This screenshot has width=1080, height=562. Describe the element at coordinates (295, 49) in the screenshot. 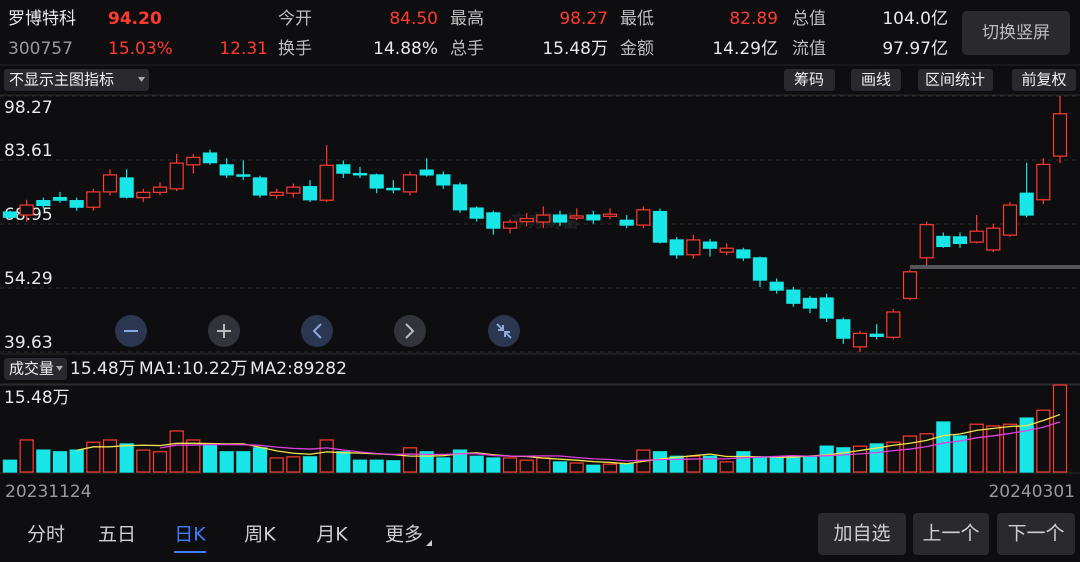

I see `field-label: 换手` at that location.